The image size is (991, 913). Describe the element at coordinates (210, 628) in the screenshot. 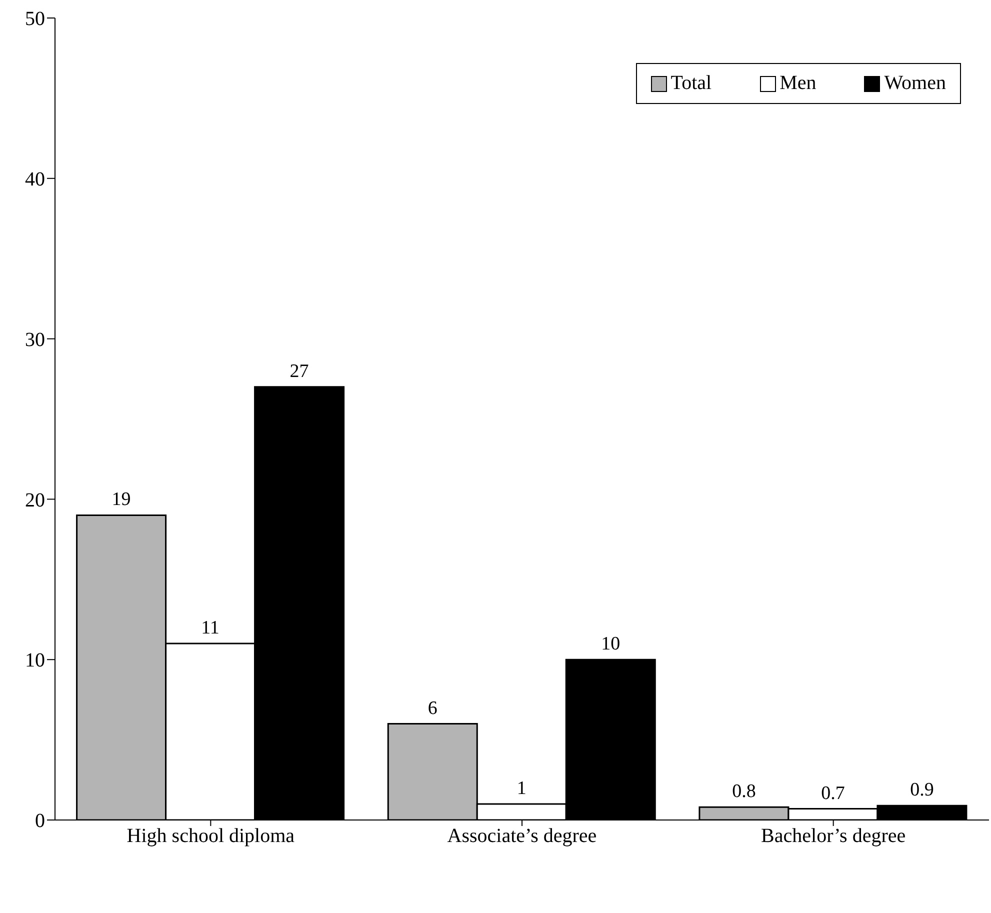

I see `data-label: 11` at that location.